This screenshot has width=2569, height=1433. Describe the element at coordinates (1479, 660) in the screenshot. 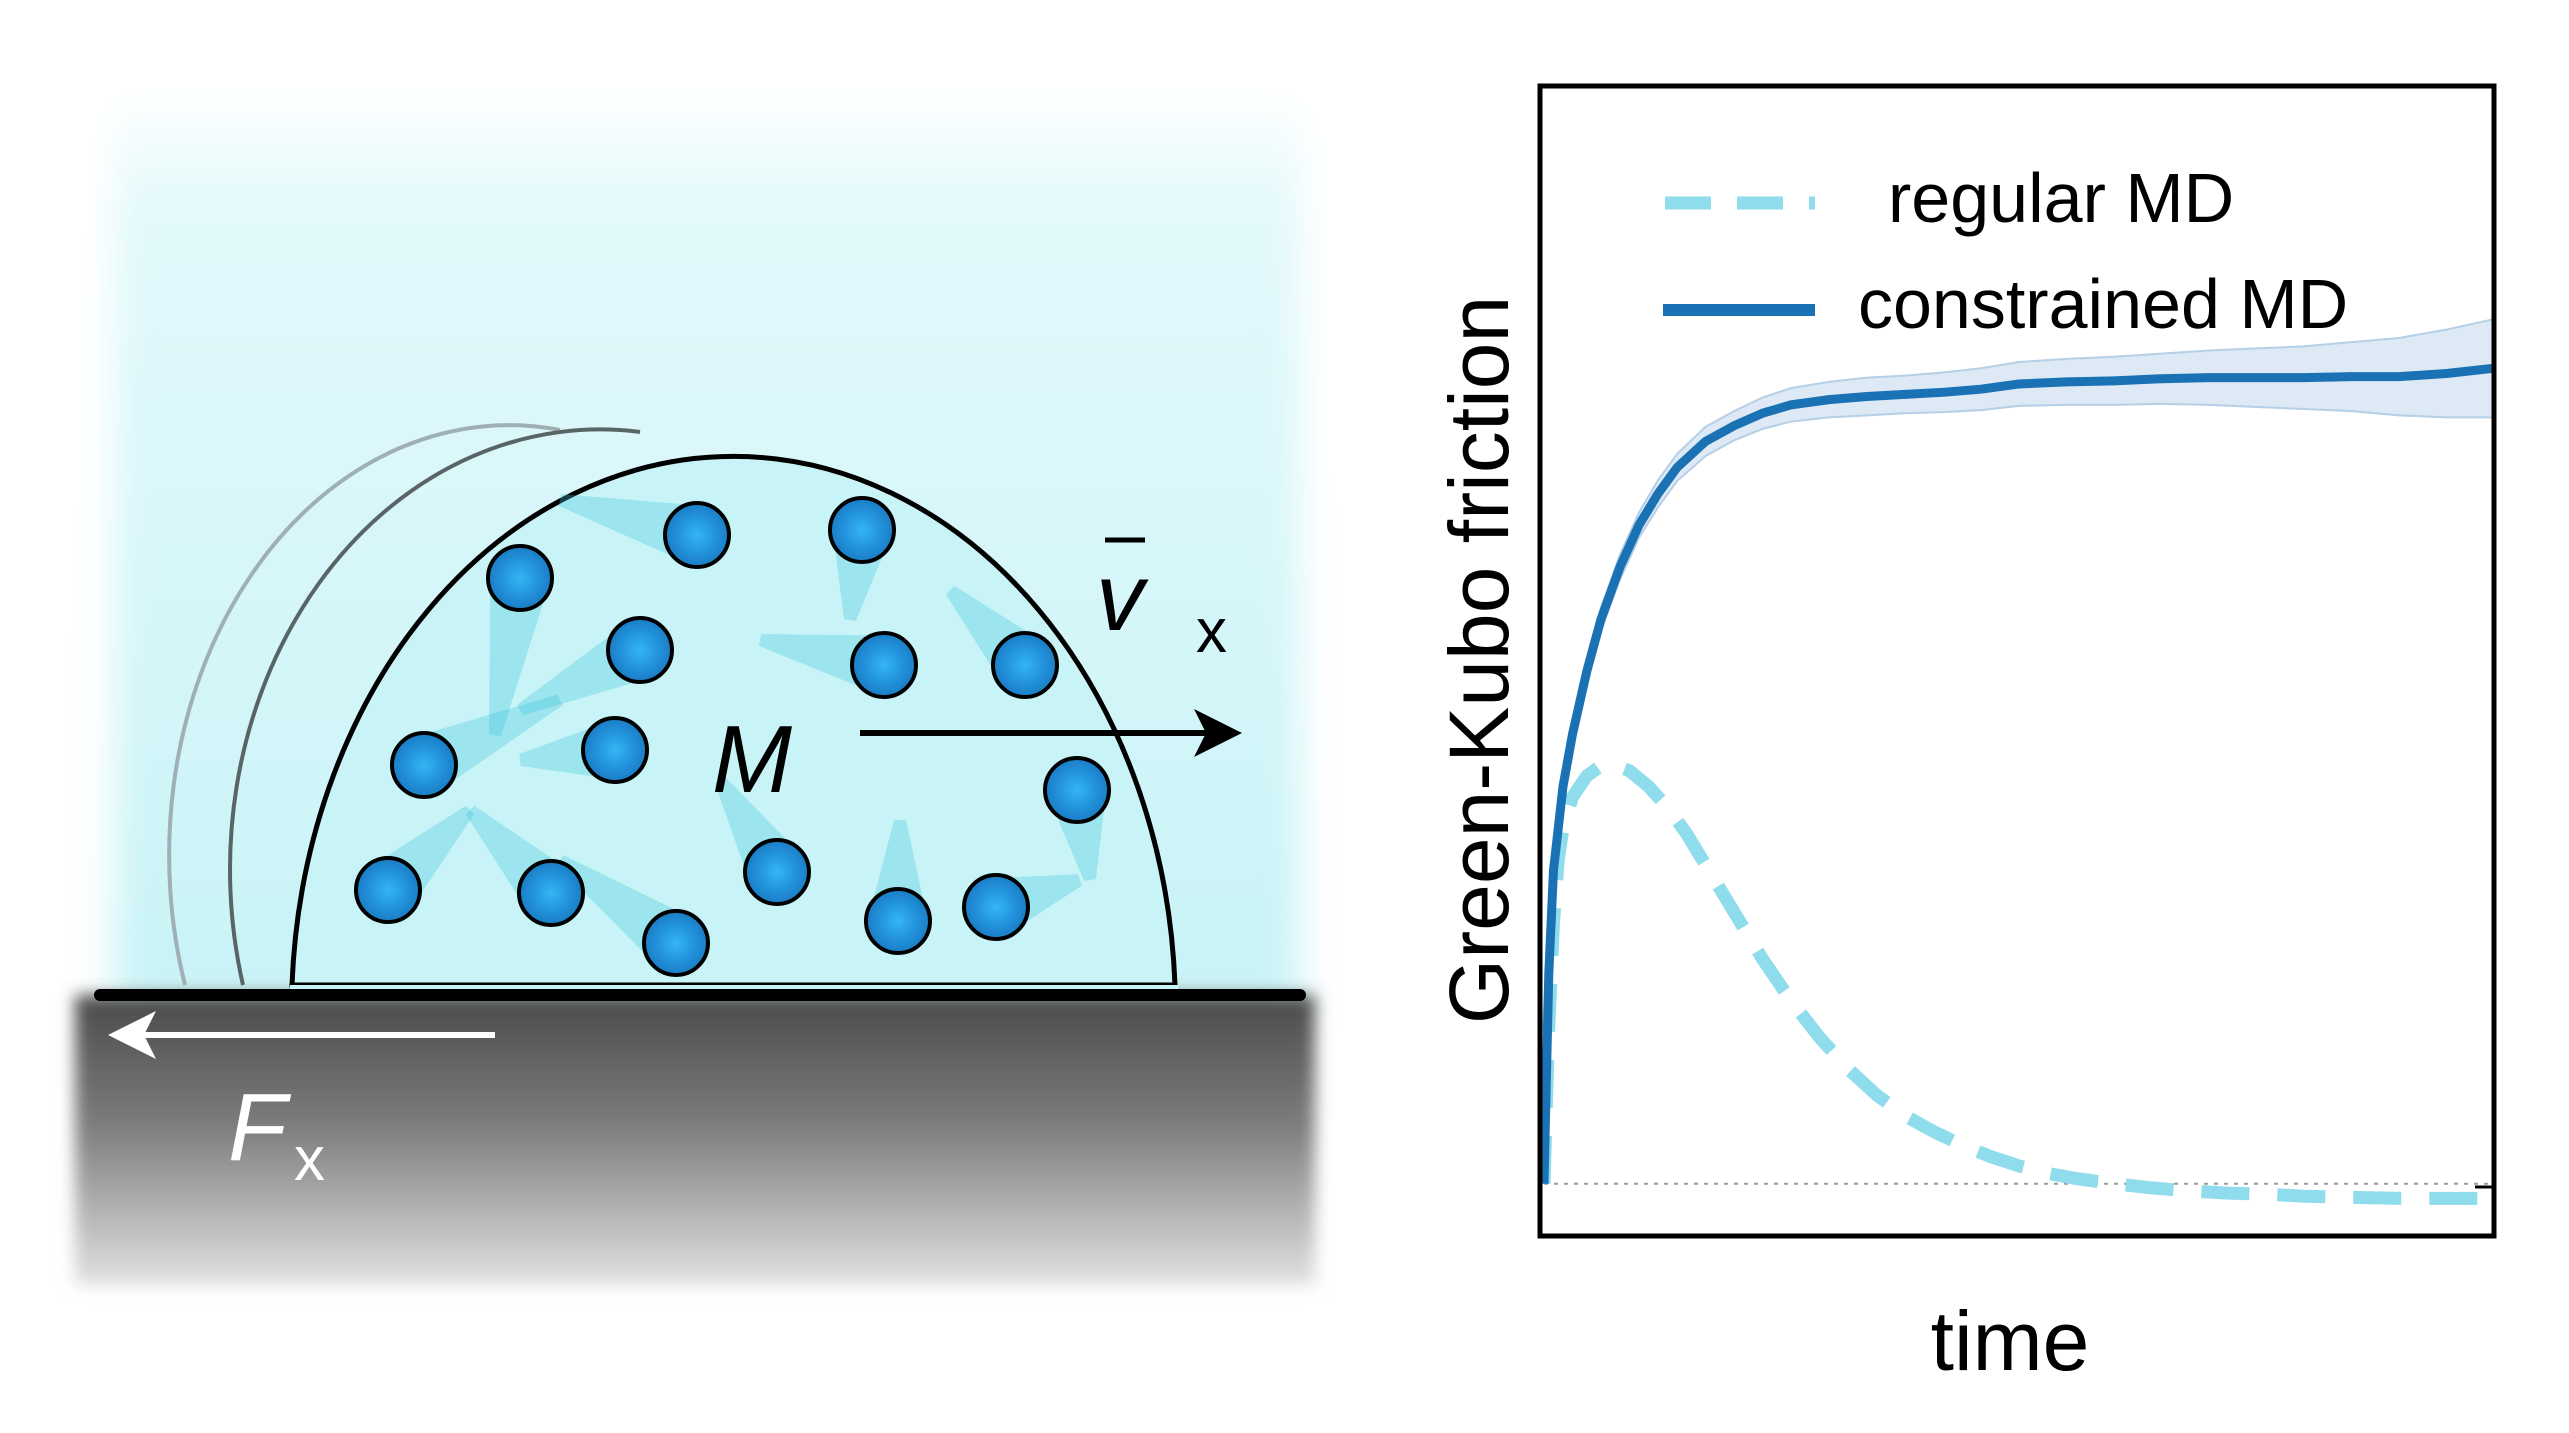

I see `y-axis-label: Green-Kubo friction` at that location.